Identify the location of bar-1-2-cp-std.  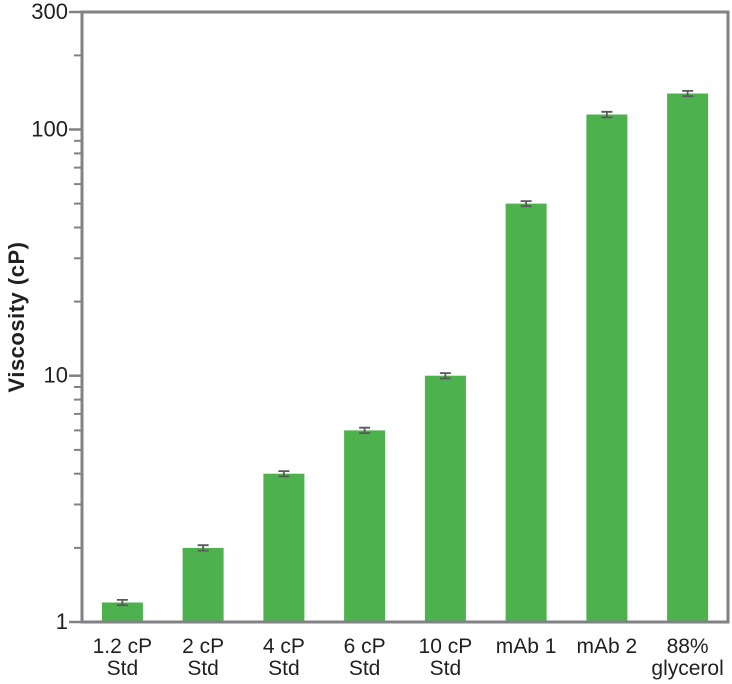
(122, 612).